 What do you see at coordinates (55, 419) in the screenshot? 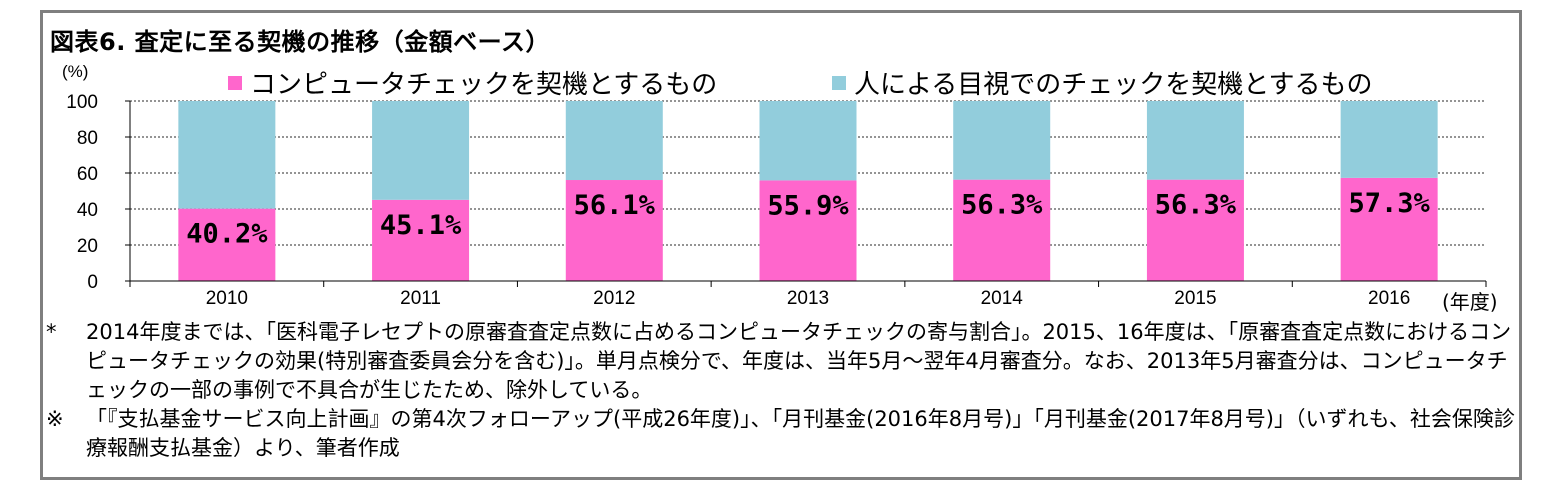
I see `note-marker: ※` at bounding box center [55, 419].